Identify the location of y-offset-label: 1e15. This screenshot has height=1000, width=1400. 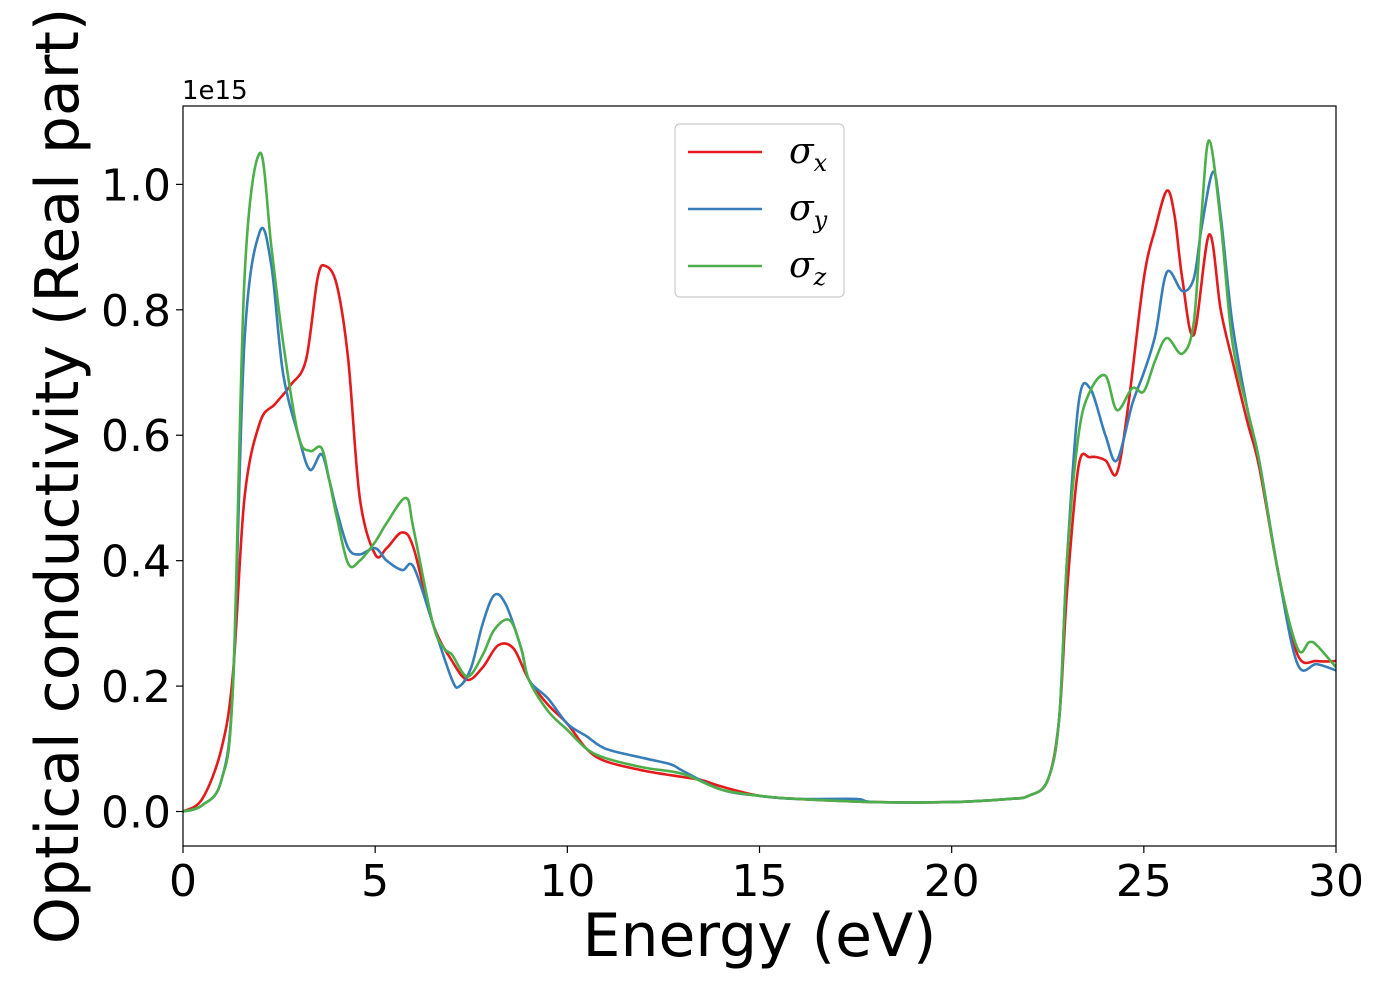
(215, 91).